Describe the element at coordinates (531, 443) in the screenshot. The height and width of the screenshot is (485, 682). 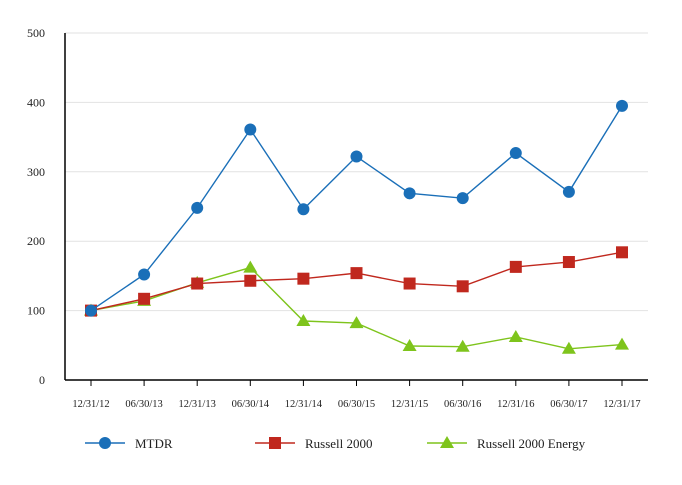
I see `legend-label: Russell 2000 Energy` at that location.